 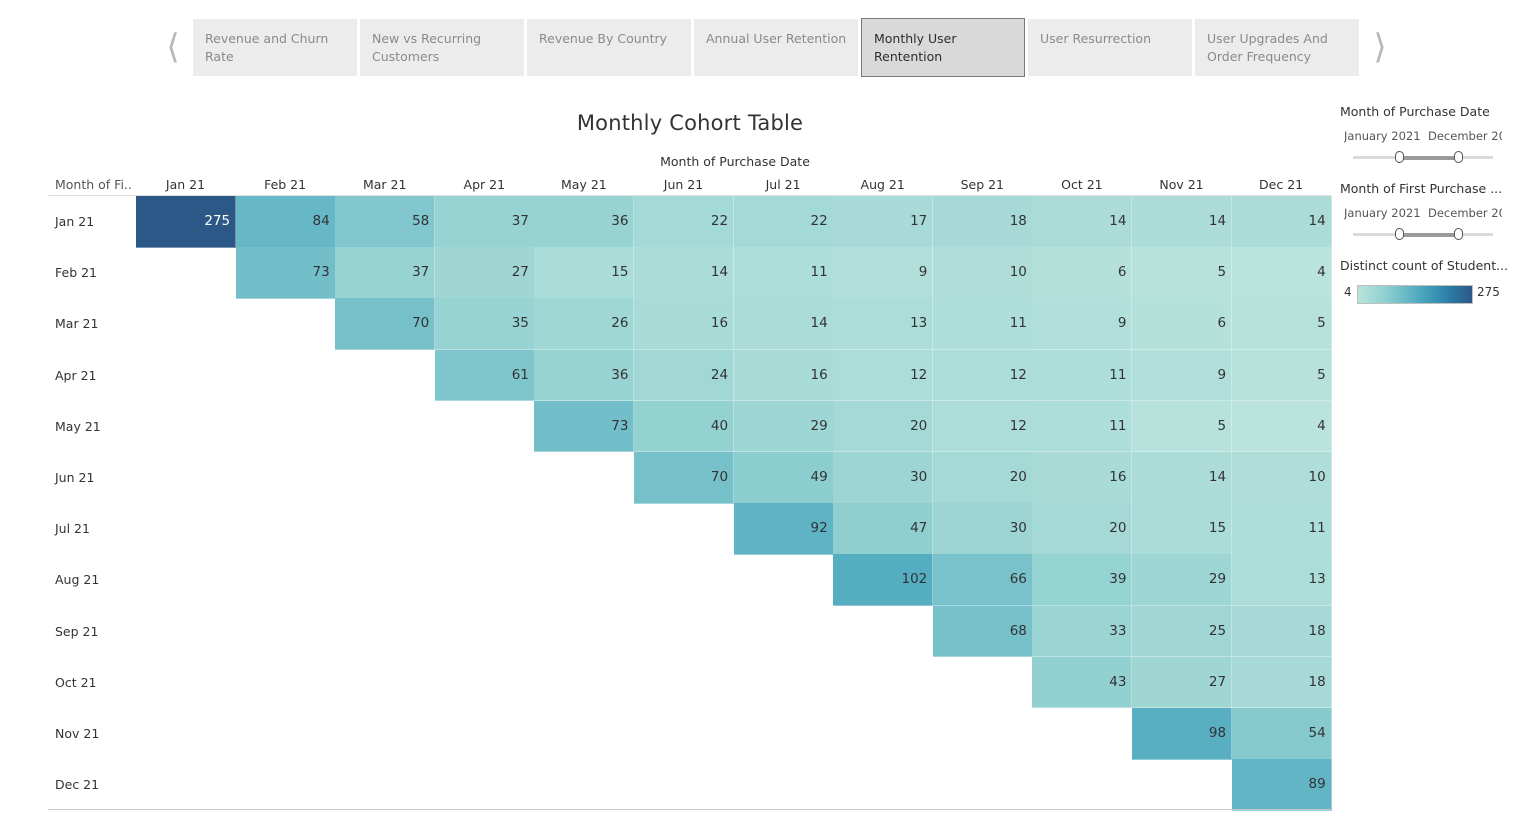 What do you see at coordinates (584, 324) in the screenshot?
I see `heatmap-cell: 26` at bounding box center [584, 324].